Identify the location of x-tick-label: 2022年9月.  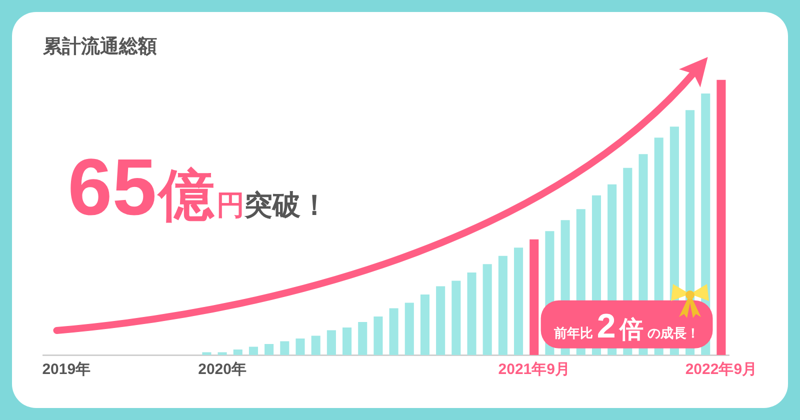
(721, 369).